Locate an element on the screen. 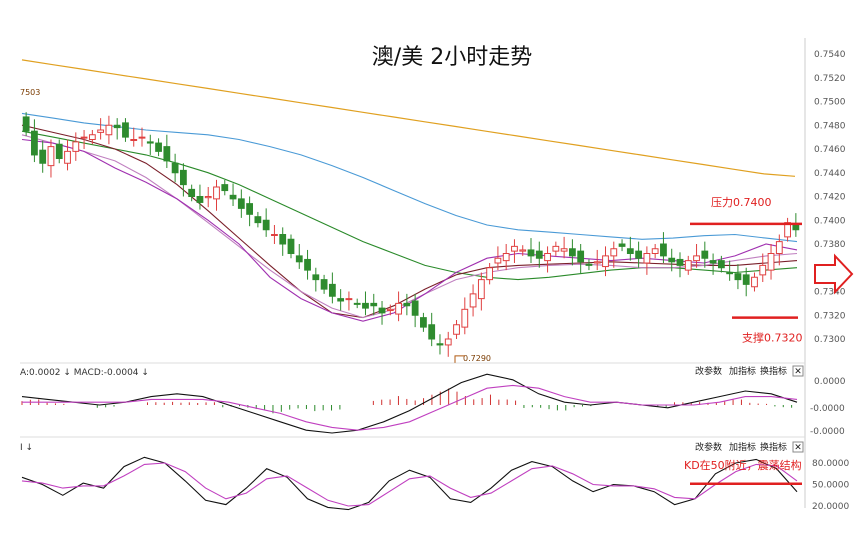 Image resolution: width=863 pixels, height=549 pixels. macd-plot is located at coordinates (409, 403).